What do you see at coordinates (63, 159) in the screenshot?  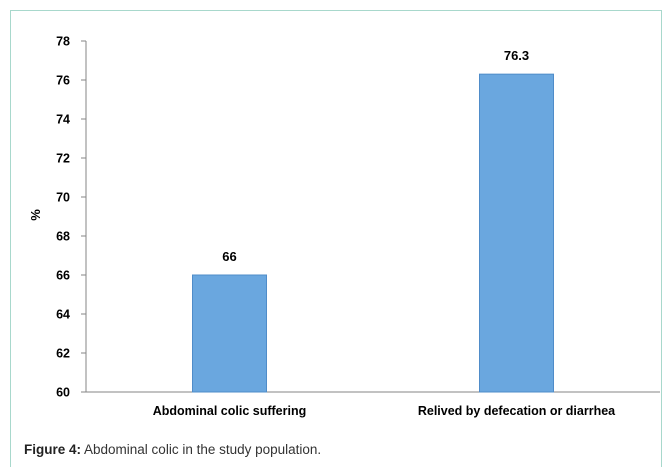 I see `y-tick-label: 72` at bounding box center [63, 159].